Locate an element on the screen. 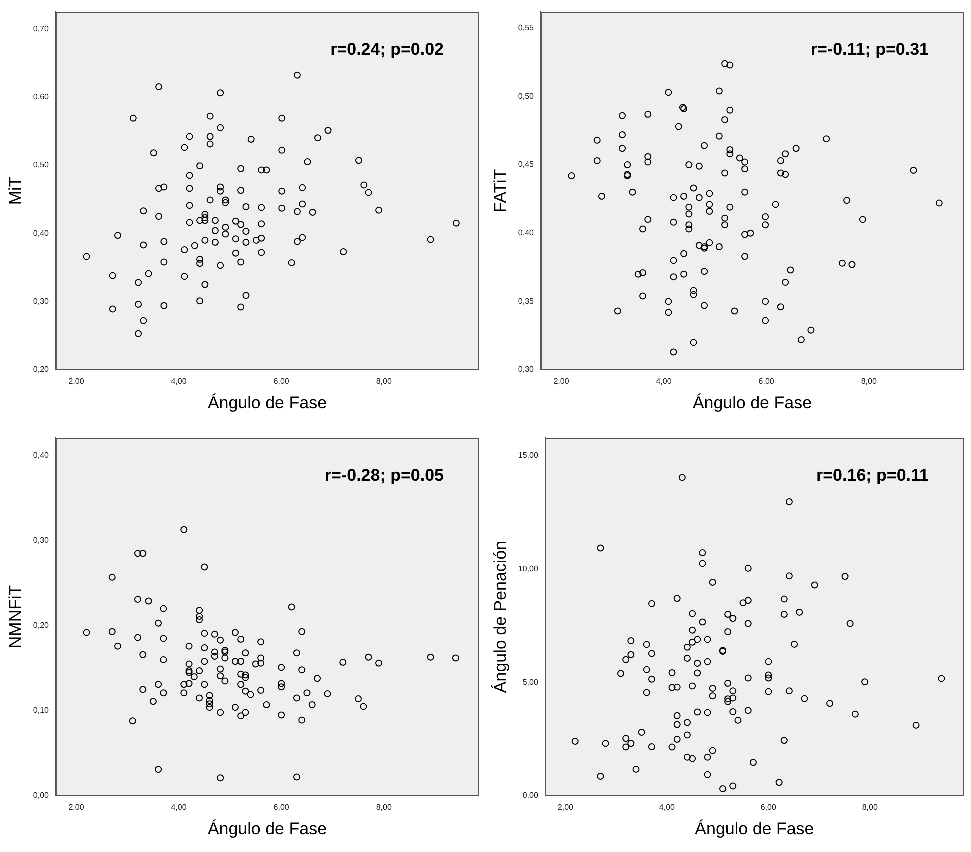 This screenshot has width=971, height=852. annotation: r=0.16; p=0.11 is located at coordinates (872, 476).